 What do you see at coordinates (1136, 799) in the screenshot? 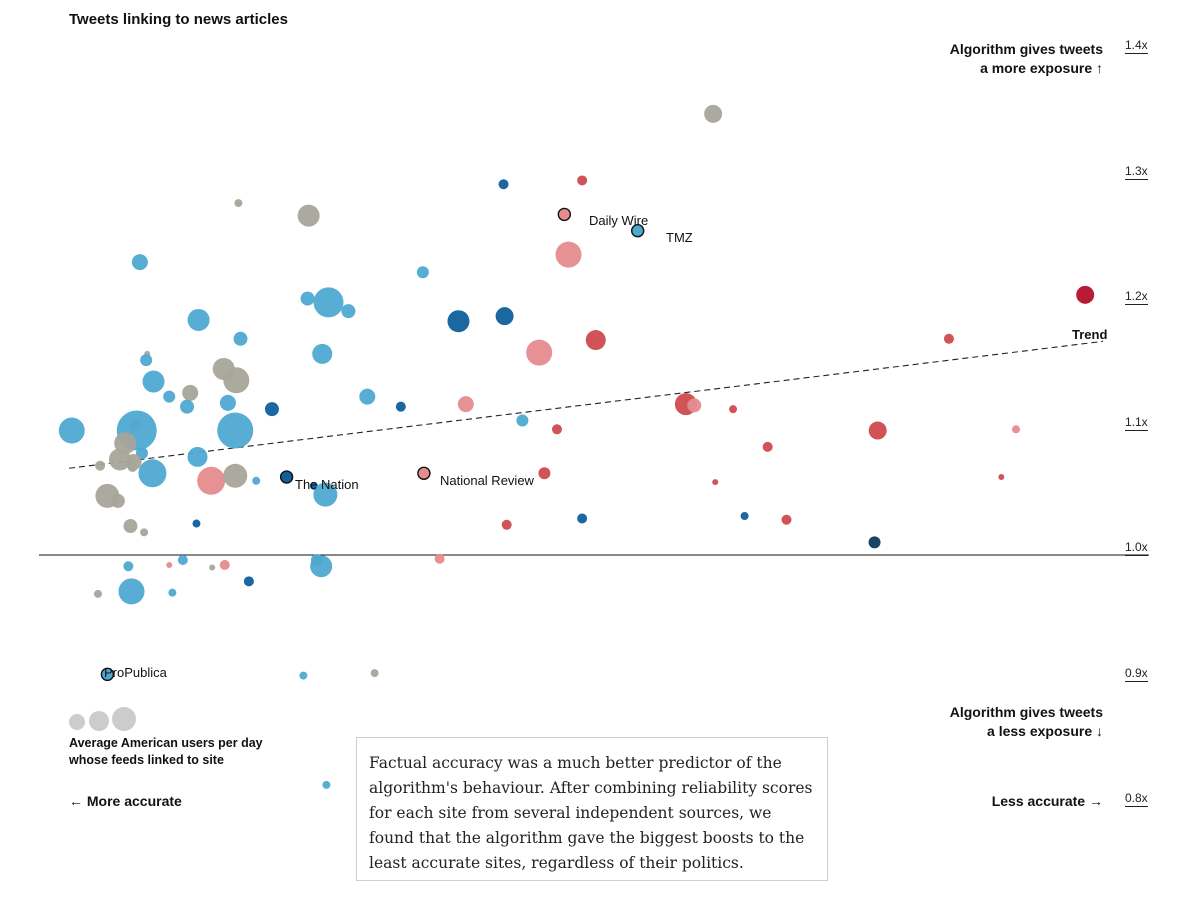
I see `y-tick-label: 0.8x` at bounding box center [1136, 799].